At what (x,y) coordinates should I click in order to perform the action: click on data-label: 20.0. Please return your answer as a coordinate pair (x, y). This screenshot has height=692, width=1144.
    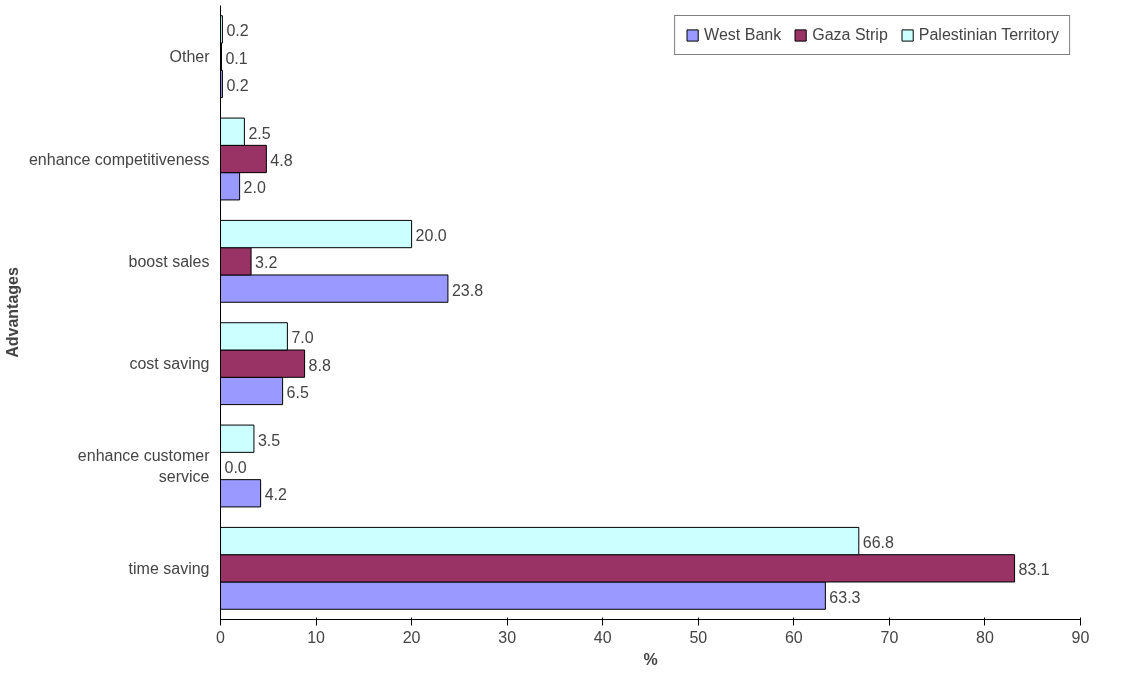
    Looking at the image, I should click on (431, 236).